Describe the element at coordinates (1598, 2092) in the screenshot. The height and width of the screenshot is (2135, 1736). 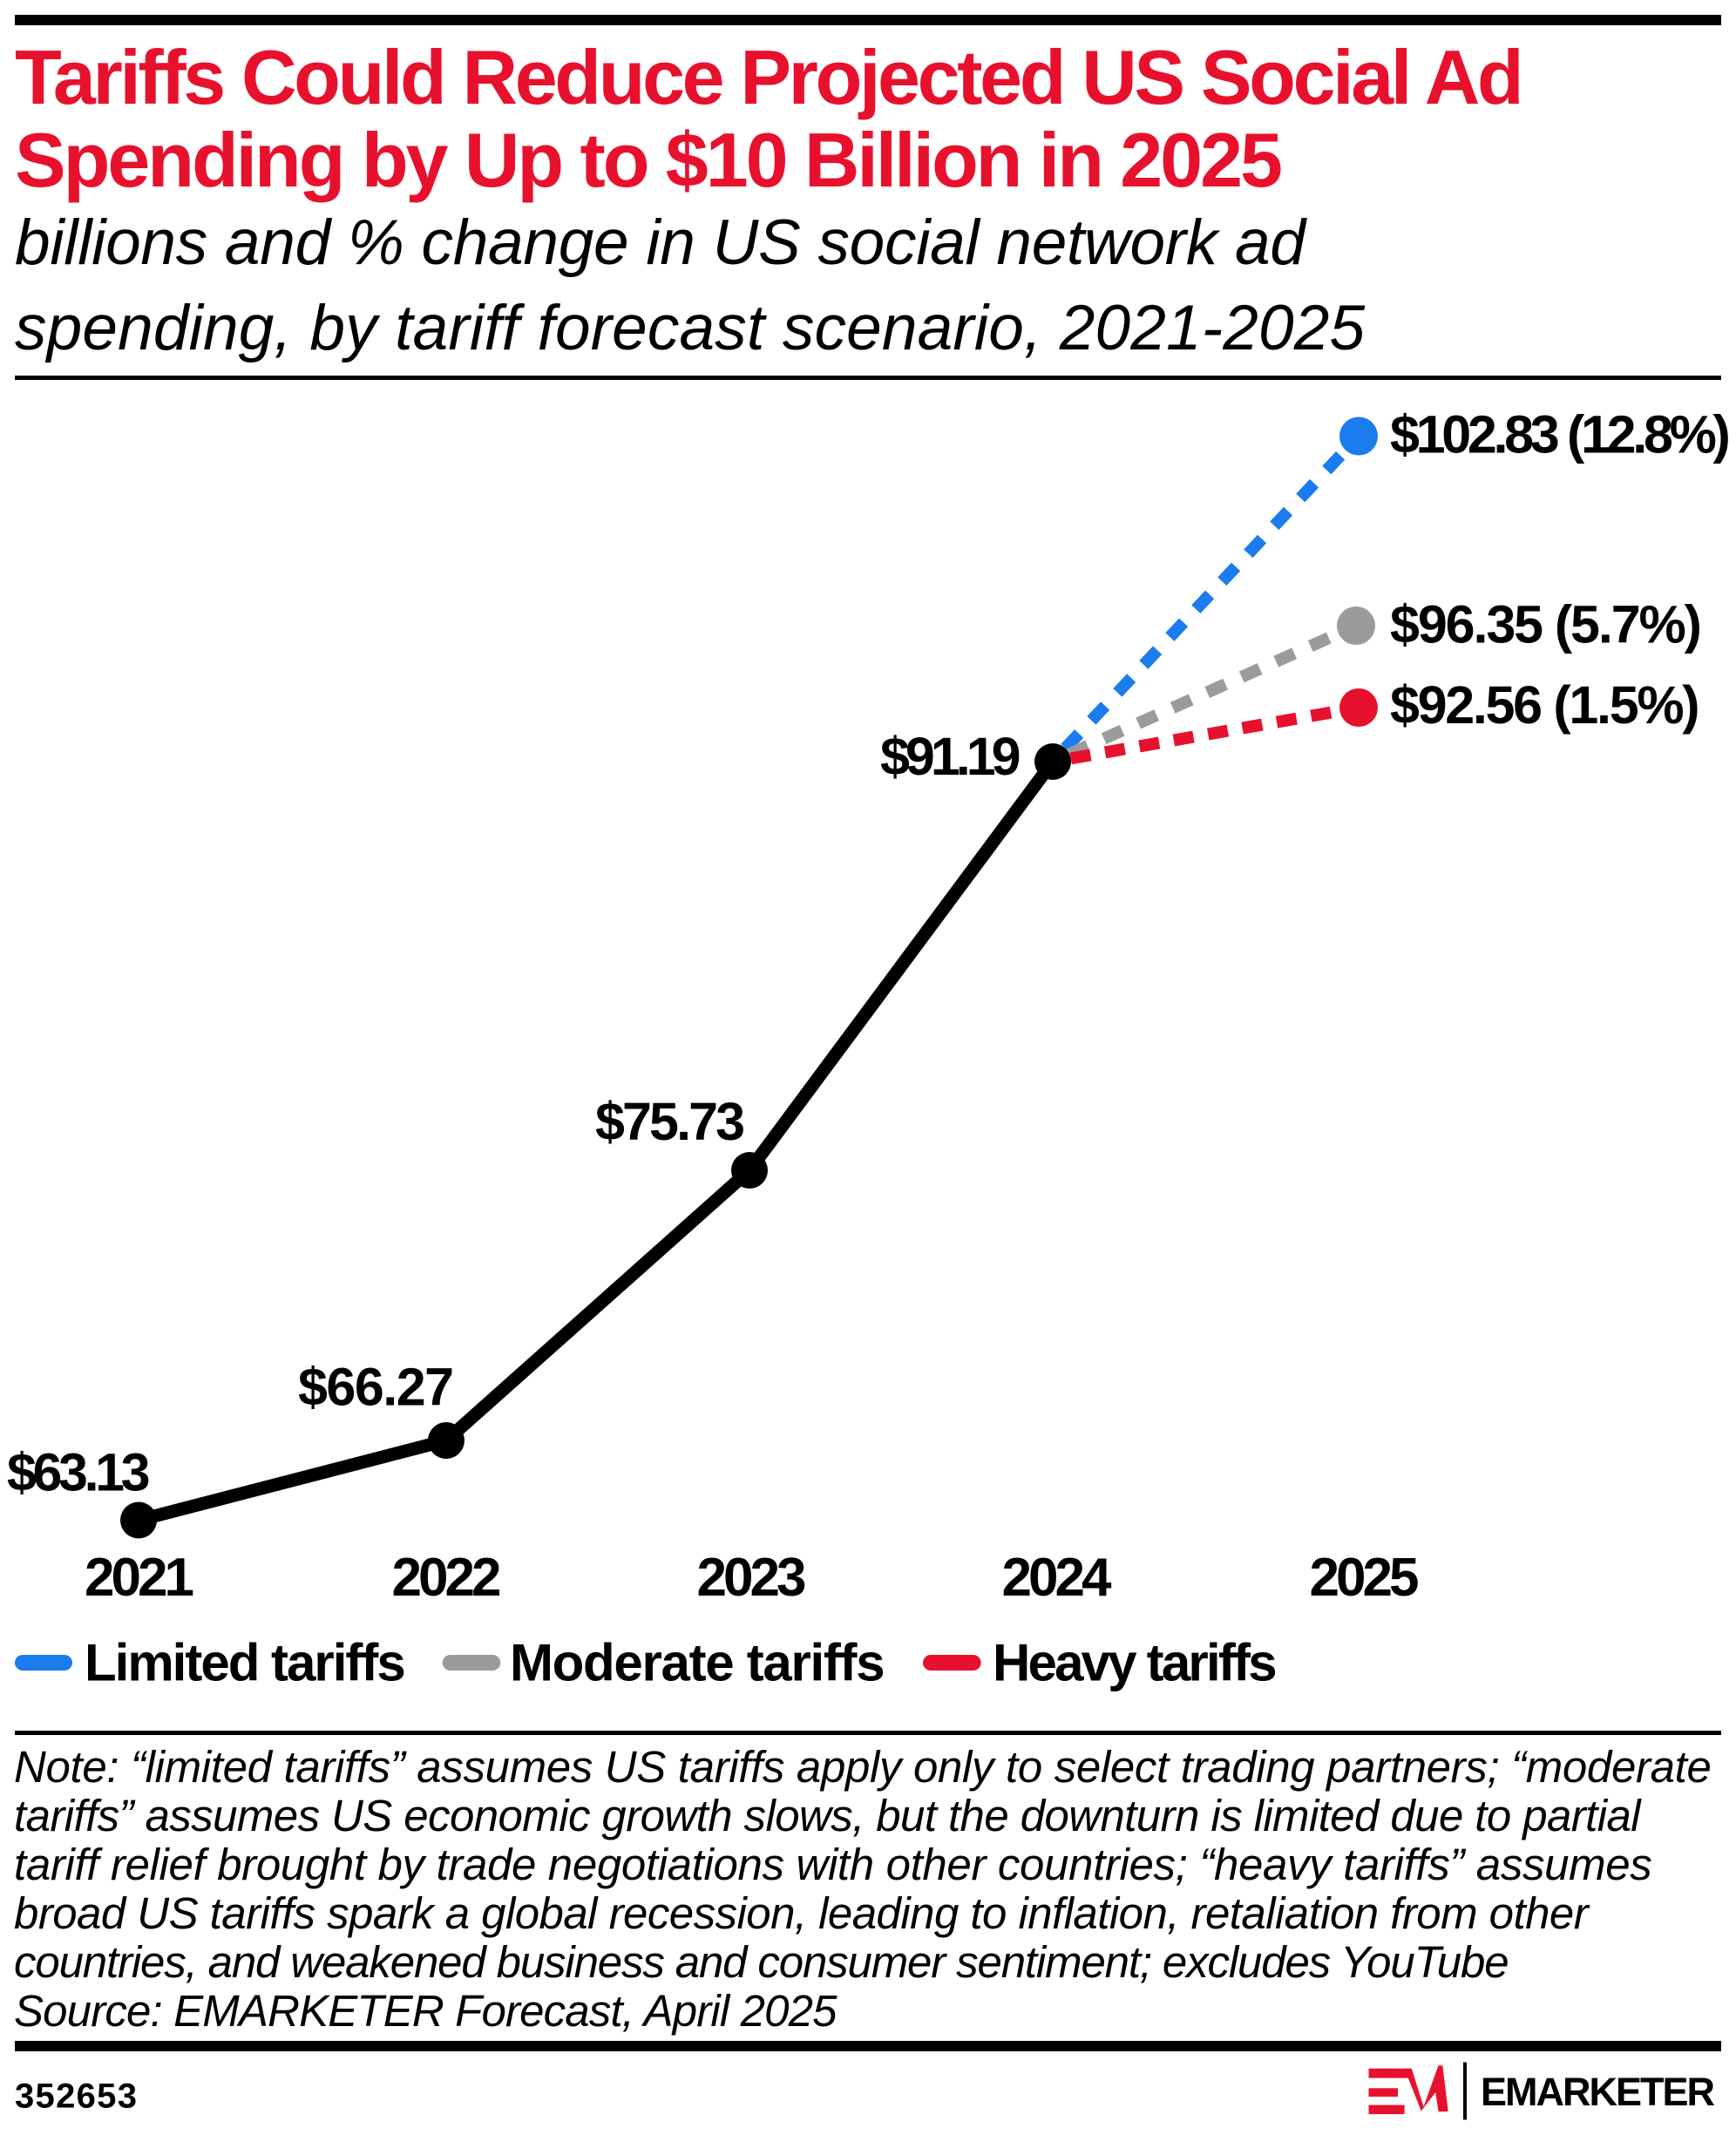
I see `svg-text: EMARKETER` at that location.